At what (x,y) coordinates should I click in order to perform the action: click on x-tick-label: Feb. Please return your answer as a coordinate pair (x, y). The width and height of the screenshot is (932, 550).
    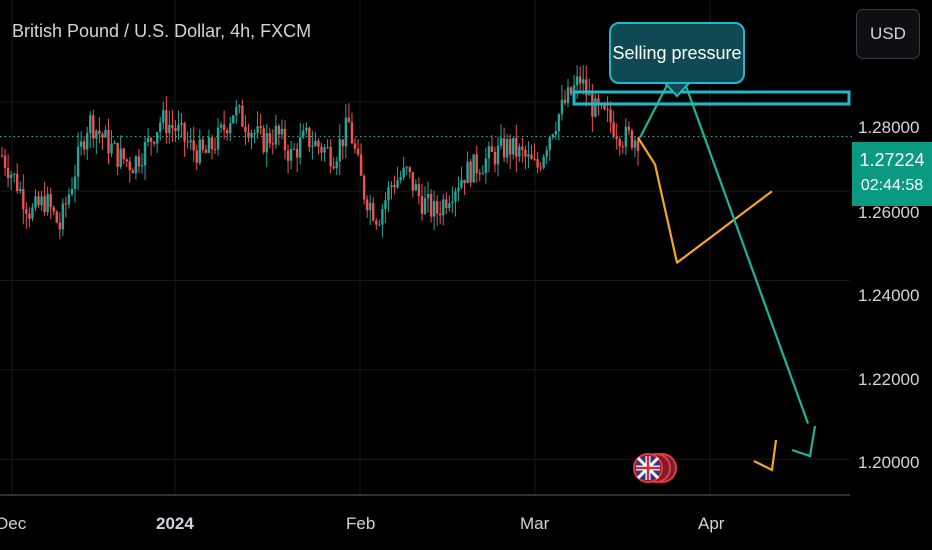
    Looking at the image, I should click on (361, 523).